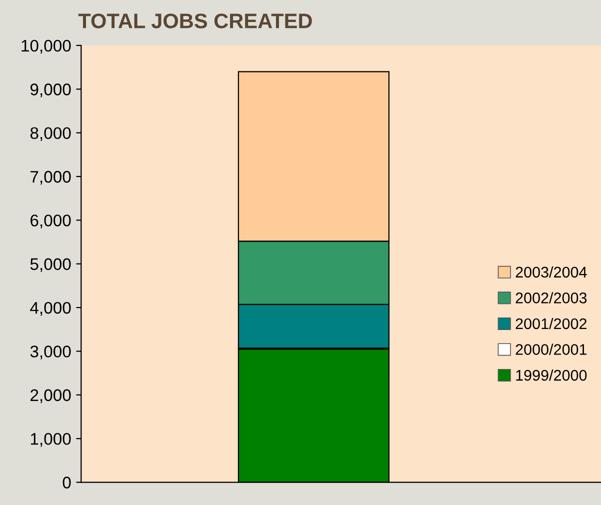  What do you see at coordinates (551, 349) in the screenshot?
I see `legend-label: 2000/2001` at bounding box center [551, 349].